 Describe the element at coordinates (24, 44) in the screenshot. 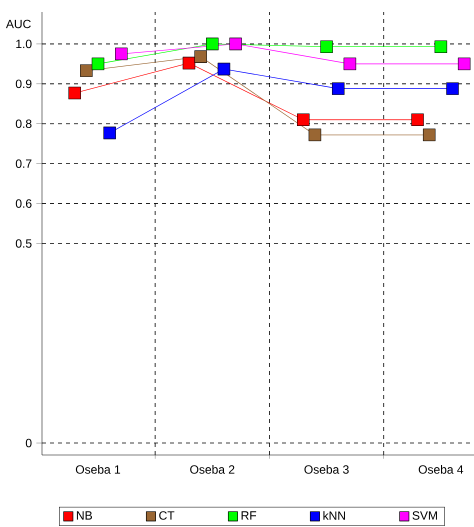

I see `y-tick-label: 1.0` at that location.